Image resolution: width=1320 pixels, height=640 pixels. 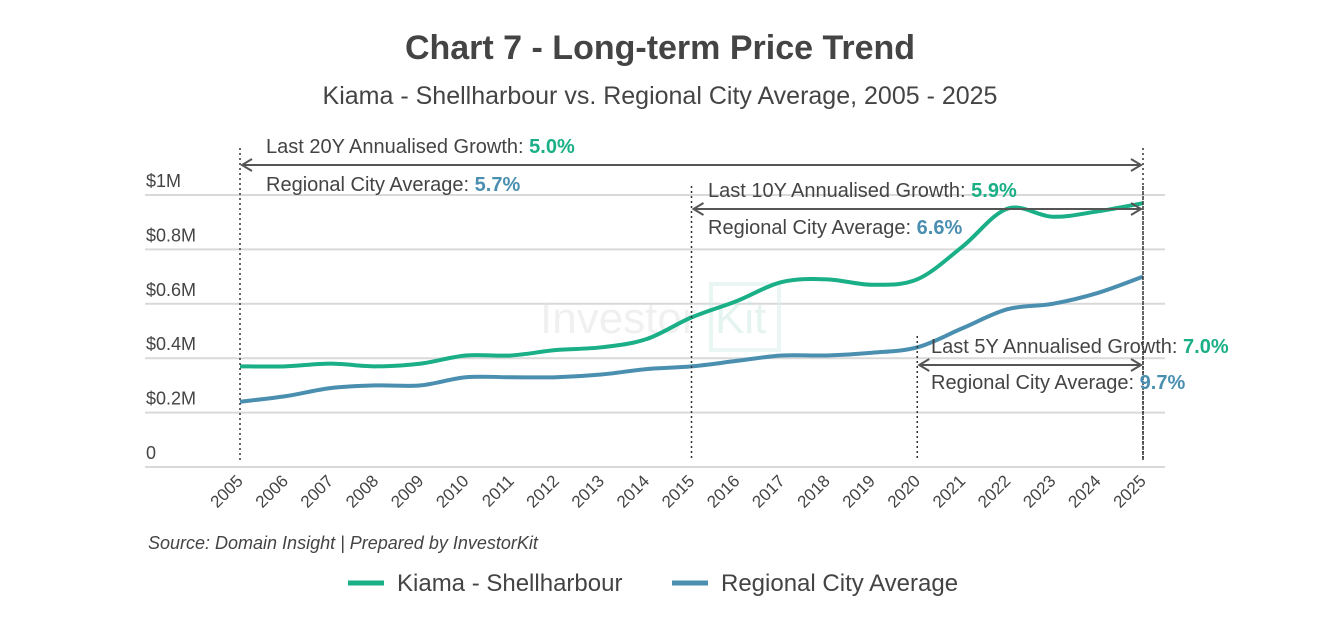 What do you see at coordinates (227, 491) in the screenshot?
I see `x-tick-label: 2005` at bounding box center [227, 491].